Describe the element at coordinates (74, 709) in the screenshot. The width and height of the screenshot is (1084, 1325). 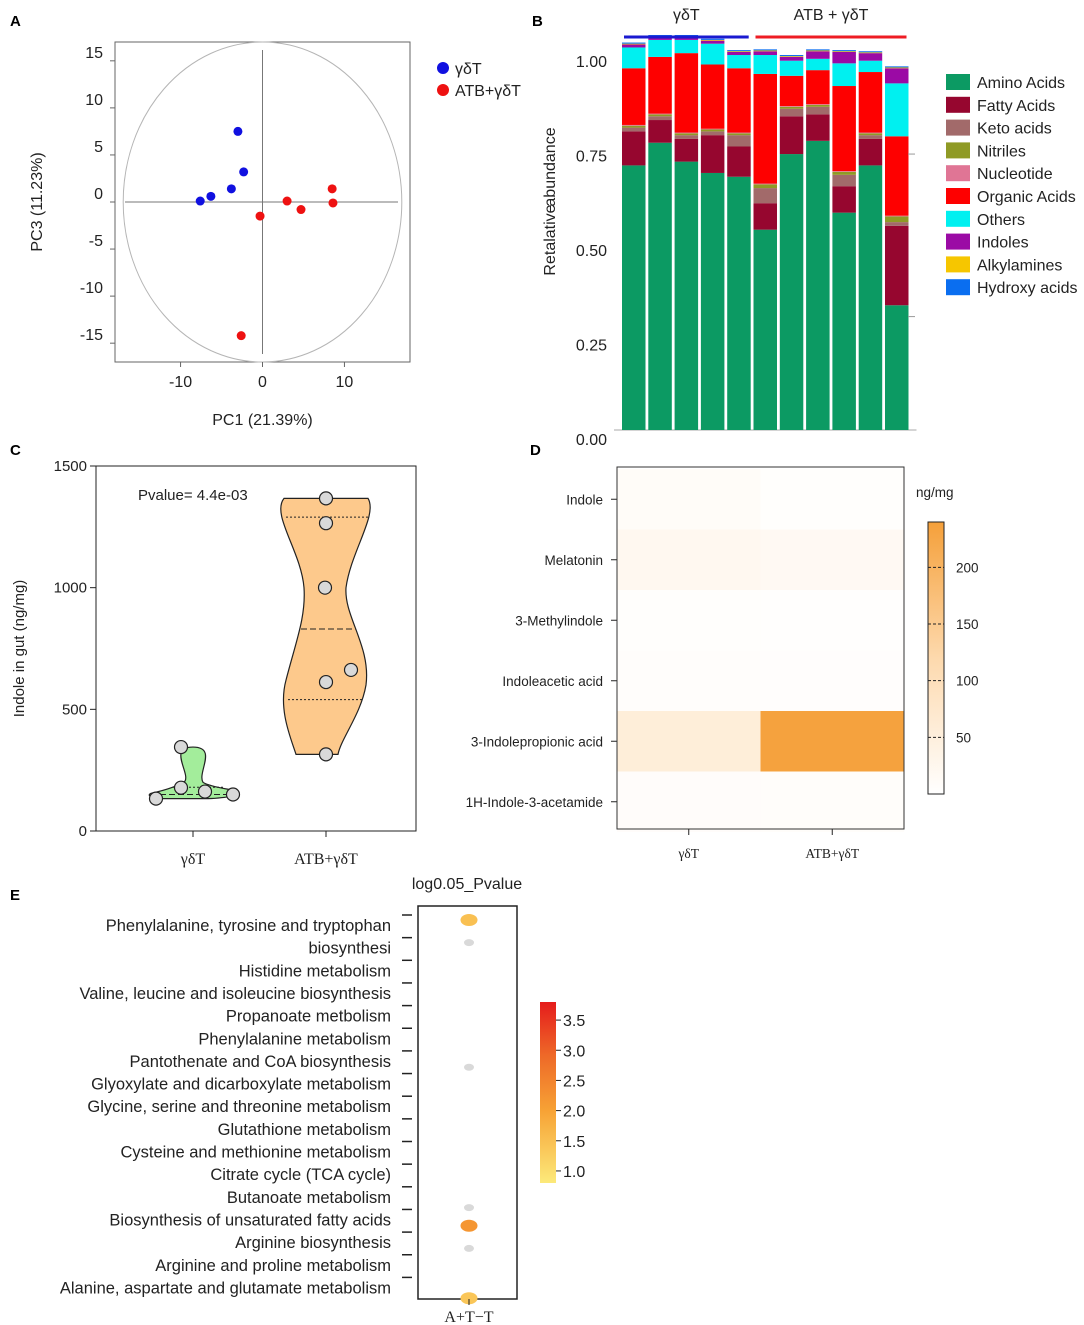
I see `violin-ytick-label: 500` at that location.